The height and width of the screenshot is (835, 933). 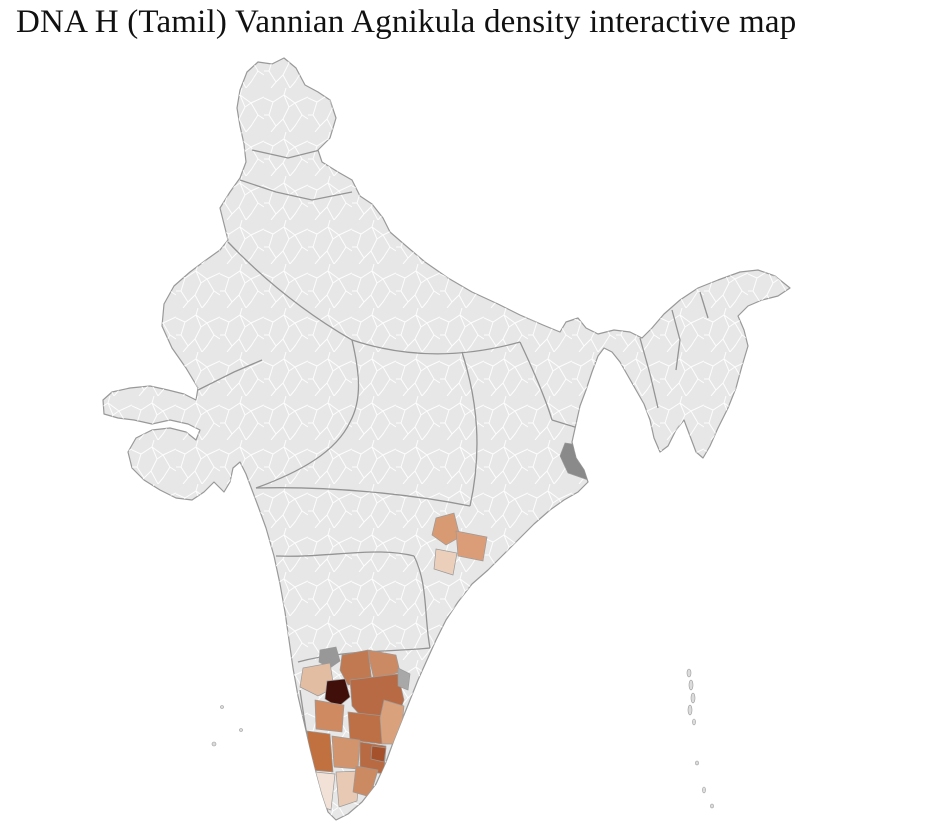 What do you see at coordinates (337, 693) in the screenshot?
I see `district-tn-max` at bounding box center [337, 693].